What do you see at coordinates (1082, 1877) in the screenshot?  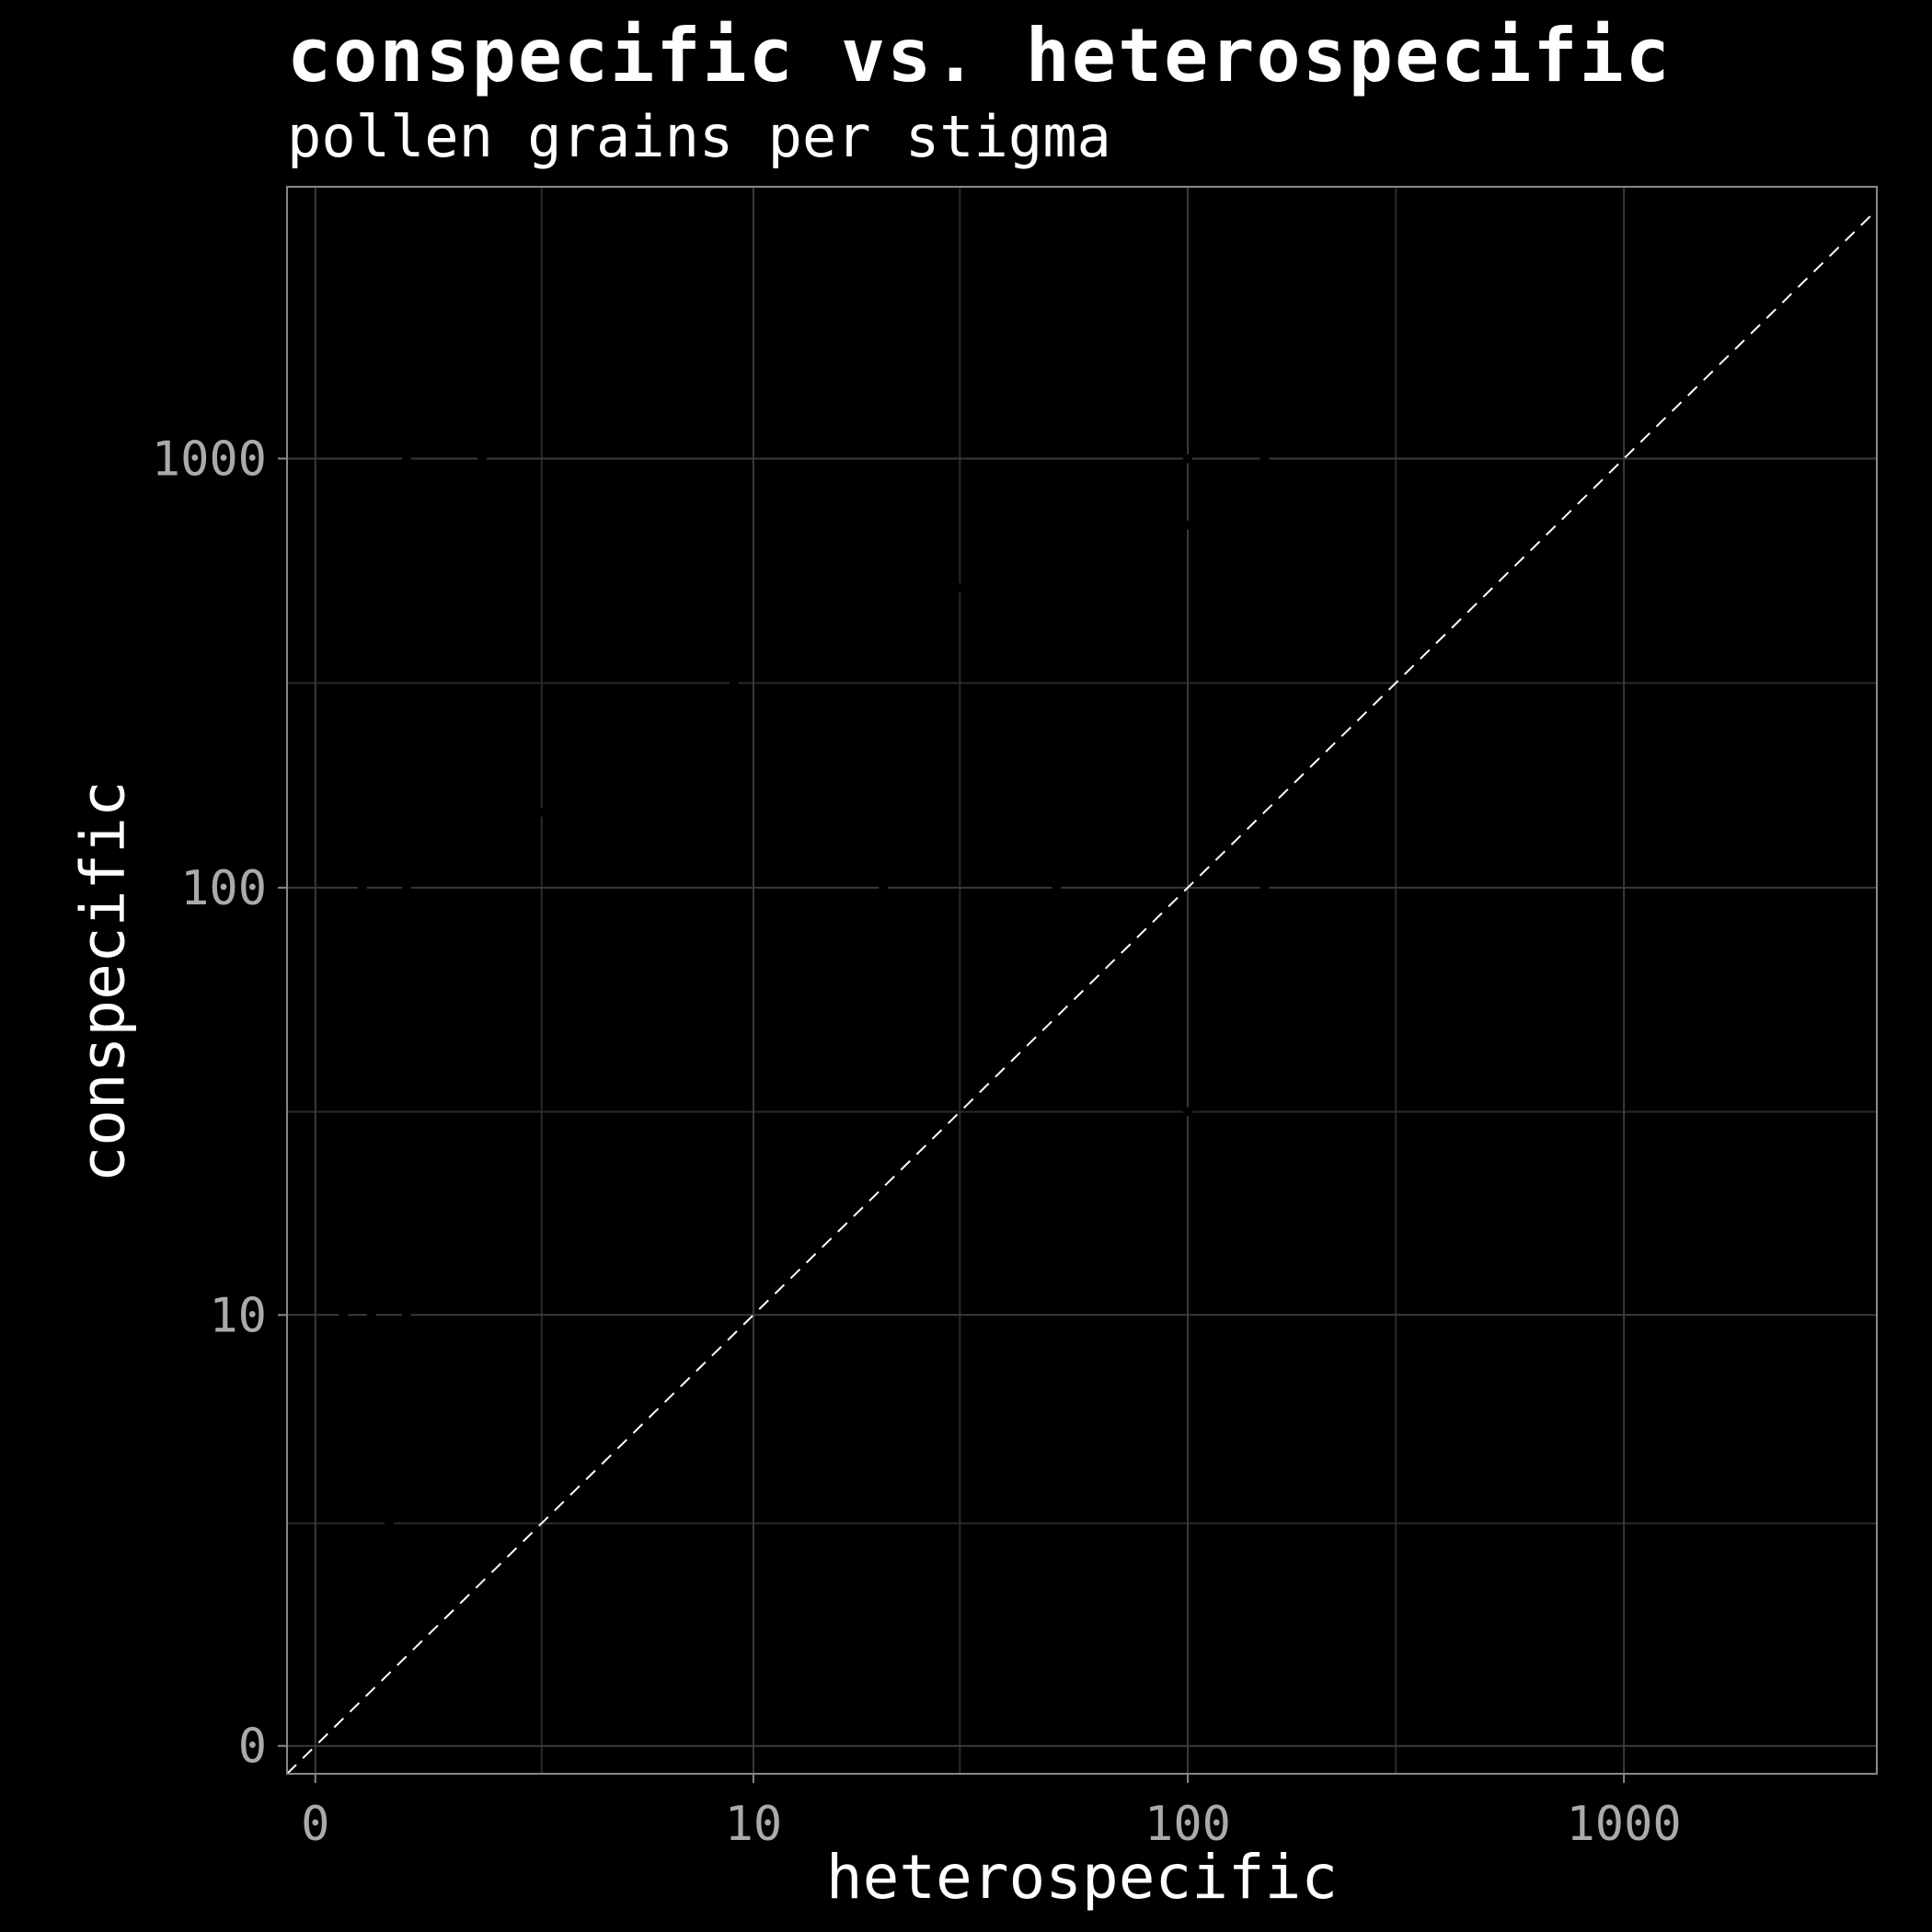 I see `x-axis-label: heterospecific` at bounding box center [1082, 1877].